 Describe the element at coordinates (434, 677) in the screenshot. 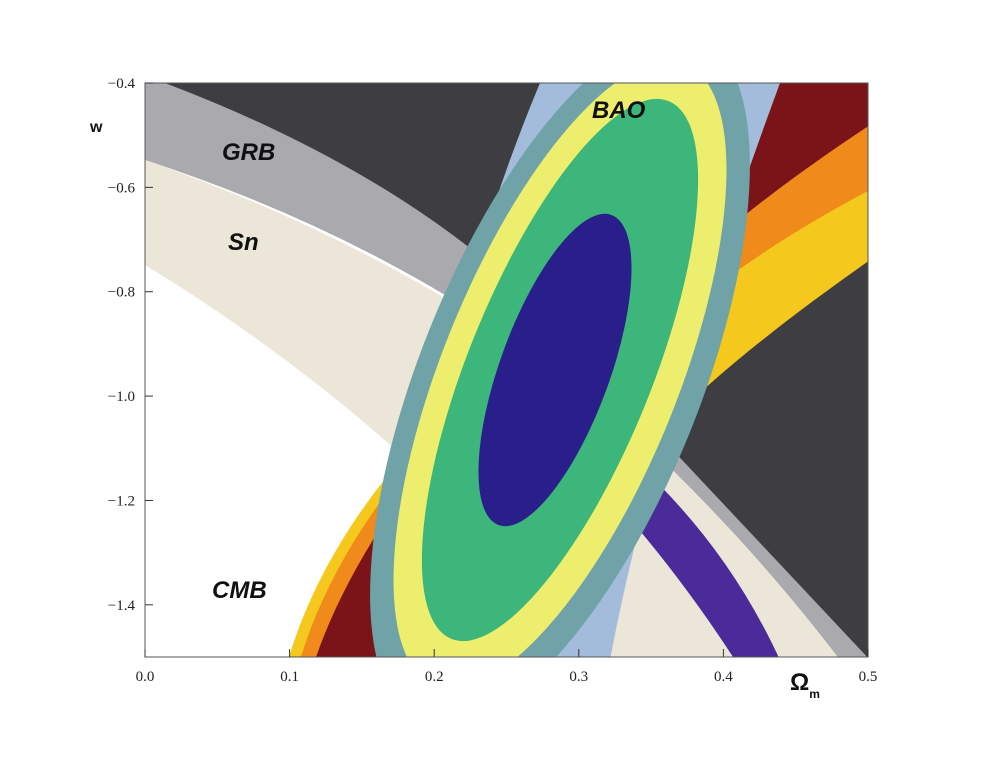

I see `x-tick-label: 0.2` at that location.